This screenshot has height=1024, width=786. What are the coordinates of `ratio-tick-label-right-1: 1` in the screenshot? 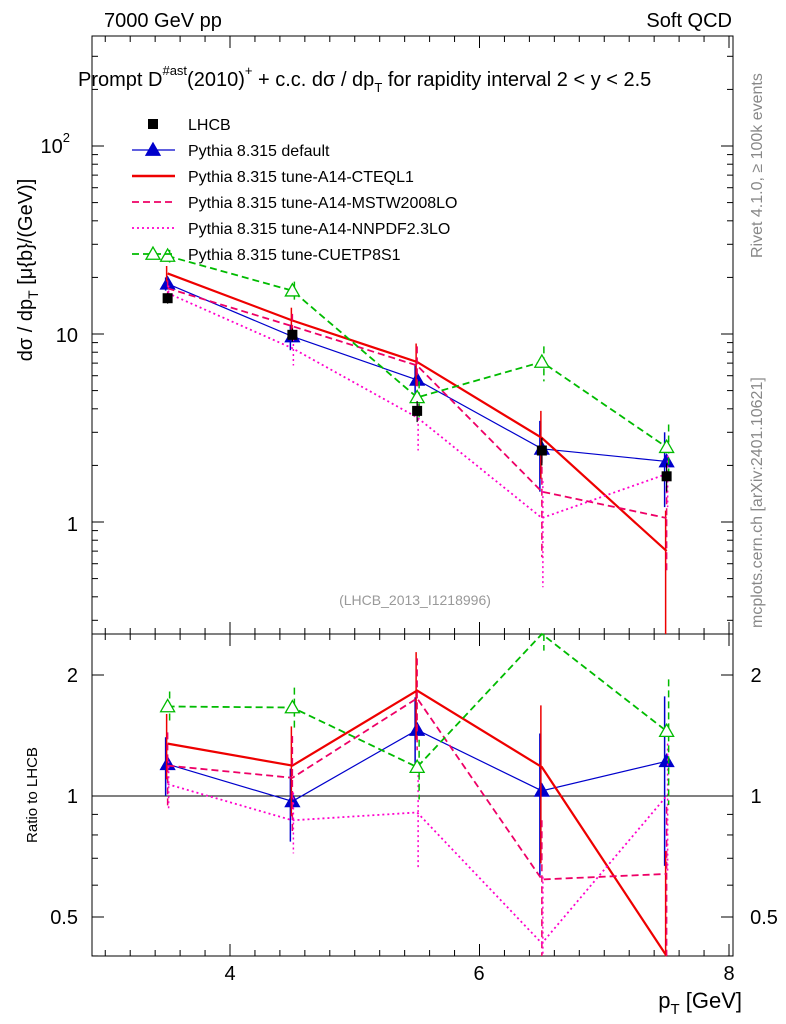 It's located at (755, 797).